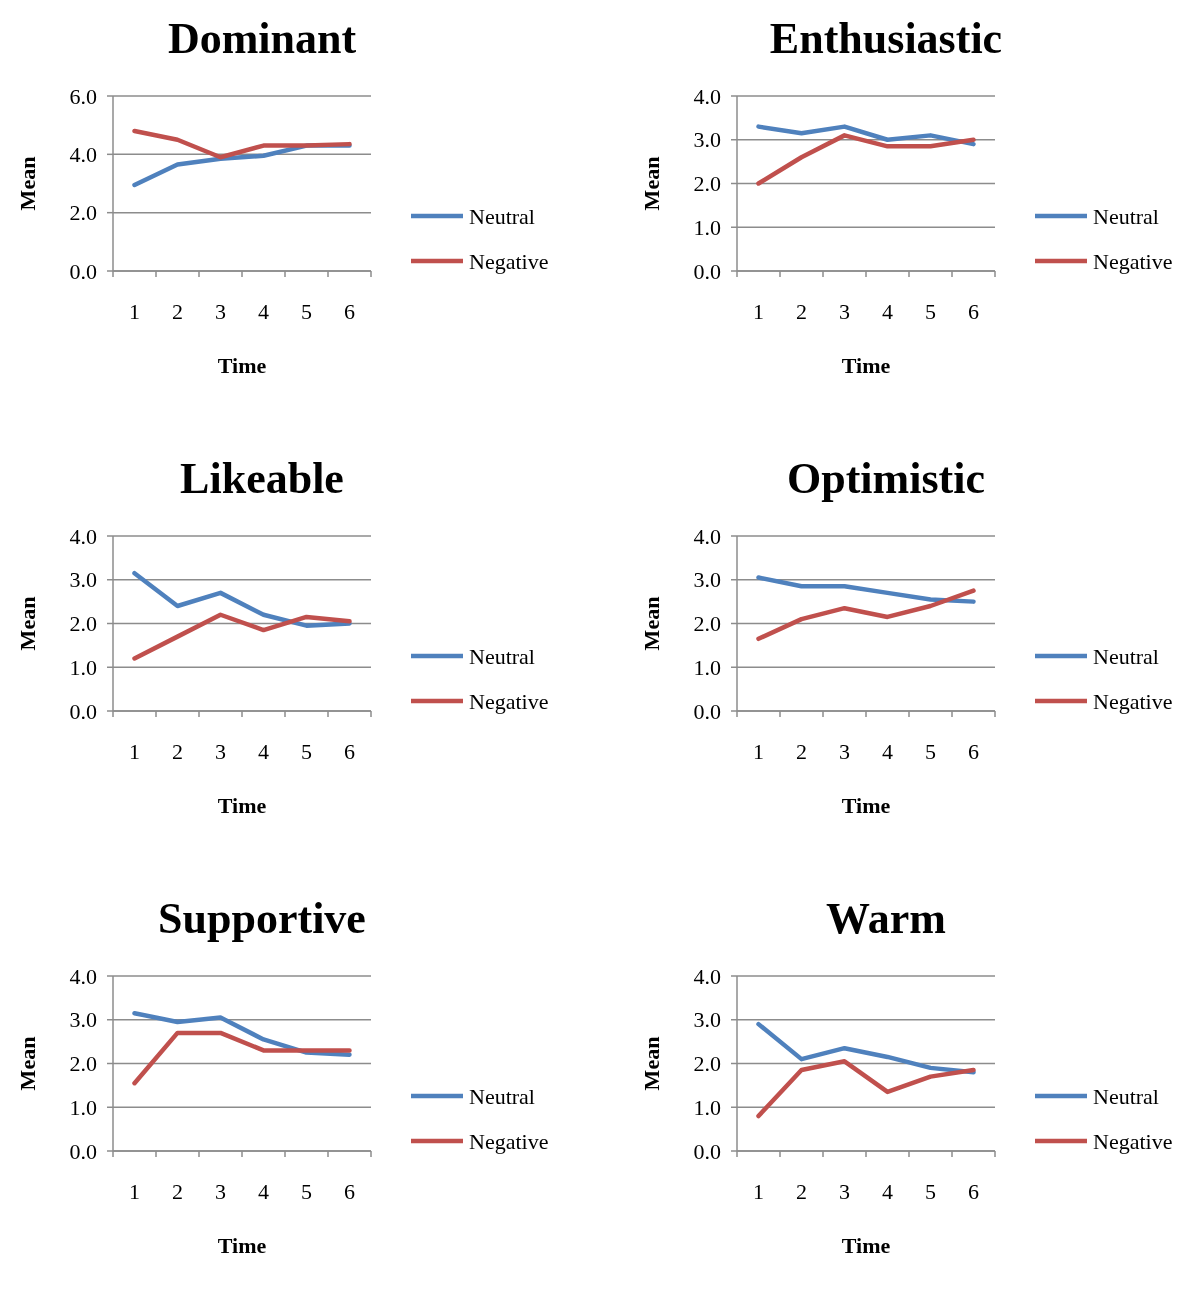 Image resolution: width=1193 pixels, height=1289 pixels. Describe the element at coordinates (262, 38) in the screenshot. I see `chart-title: Dominant` at that location.